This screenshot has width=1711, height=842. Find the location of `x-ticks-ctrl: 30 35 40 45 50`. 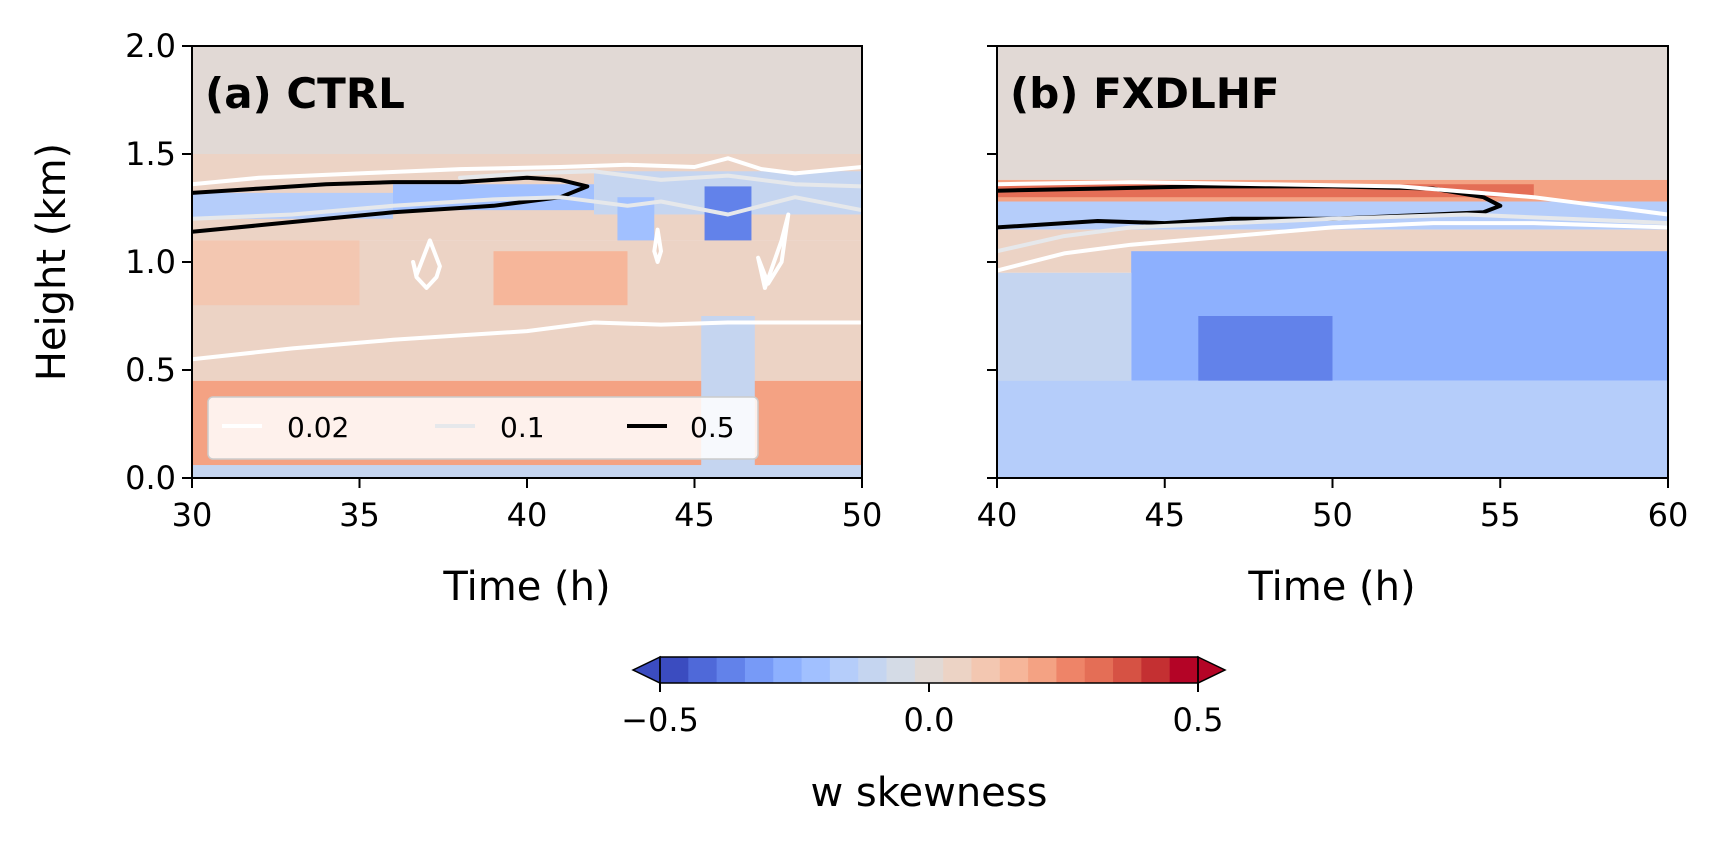

x-ticks-ctrl: 30 35 40 45 50 is located at coordinates (527, 506).